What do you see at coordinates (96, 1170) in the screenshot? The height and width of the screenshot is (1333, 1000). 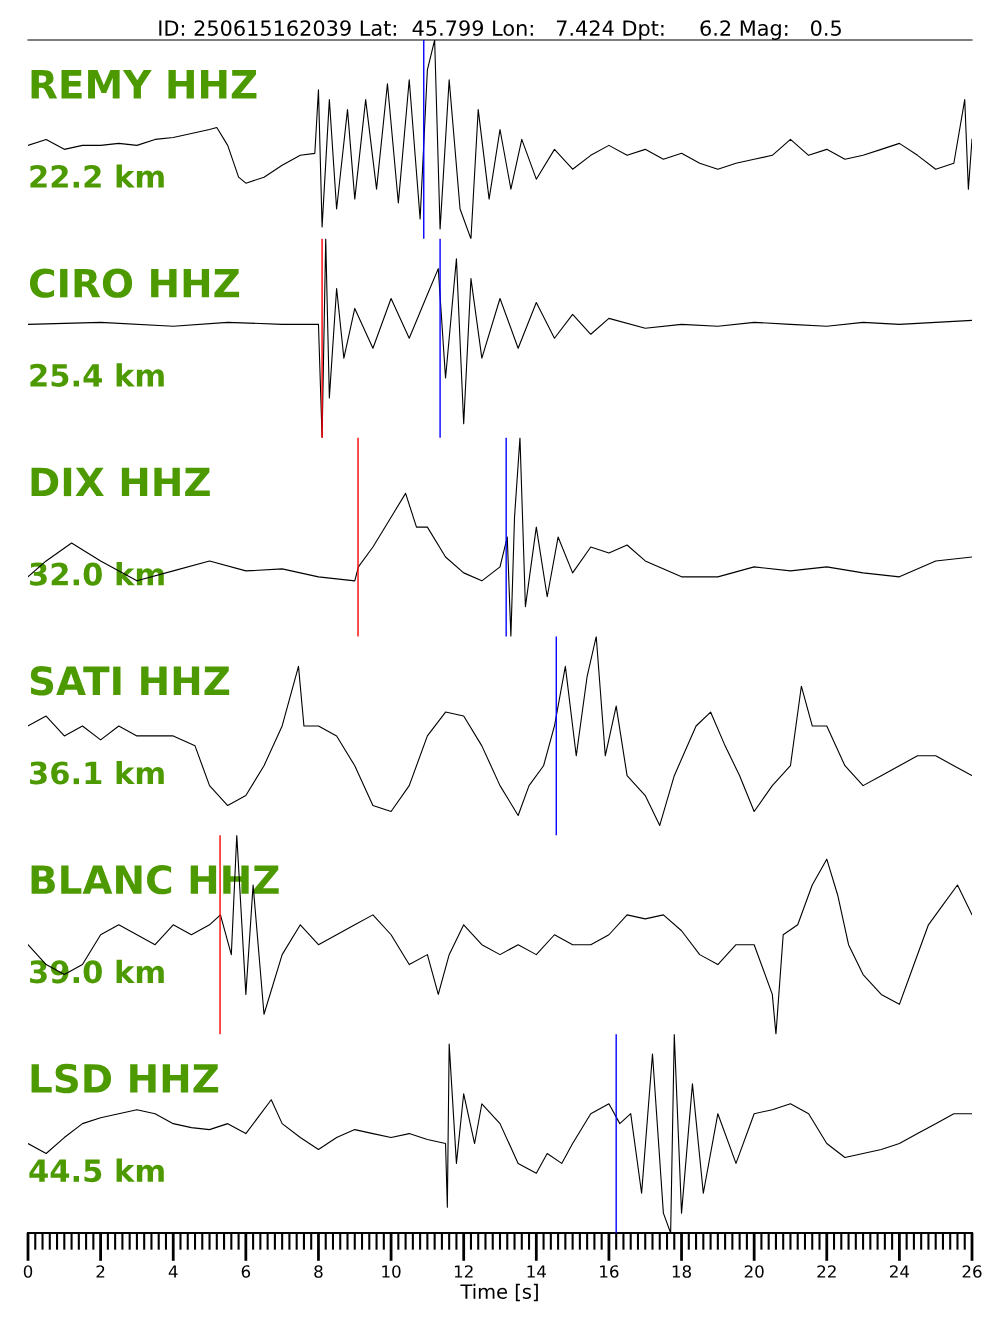 I see `annotation: 44.5 km` at bounding box center [96, 1170].